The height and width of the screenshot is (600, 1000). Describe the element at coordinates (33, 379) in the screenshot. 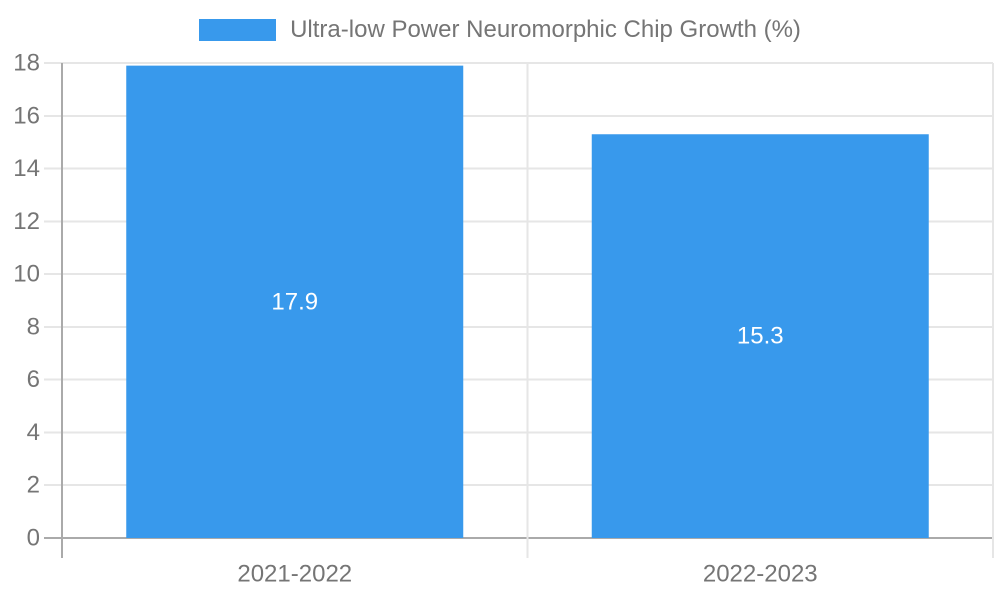

I see `y-tick-label: 6` at that location.